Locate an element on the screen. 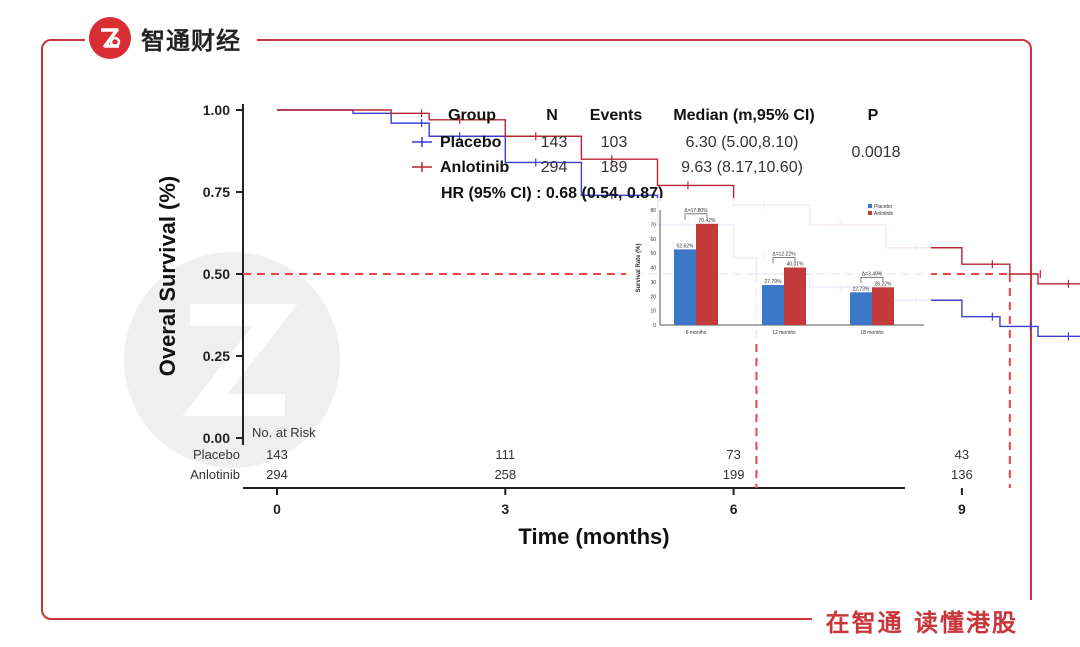 This screenshot has width=1080, height=647. x-tick-label: 9 is located at coordinates (962, 509).